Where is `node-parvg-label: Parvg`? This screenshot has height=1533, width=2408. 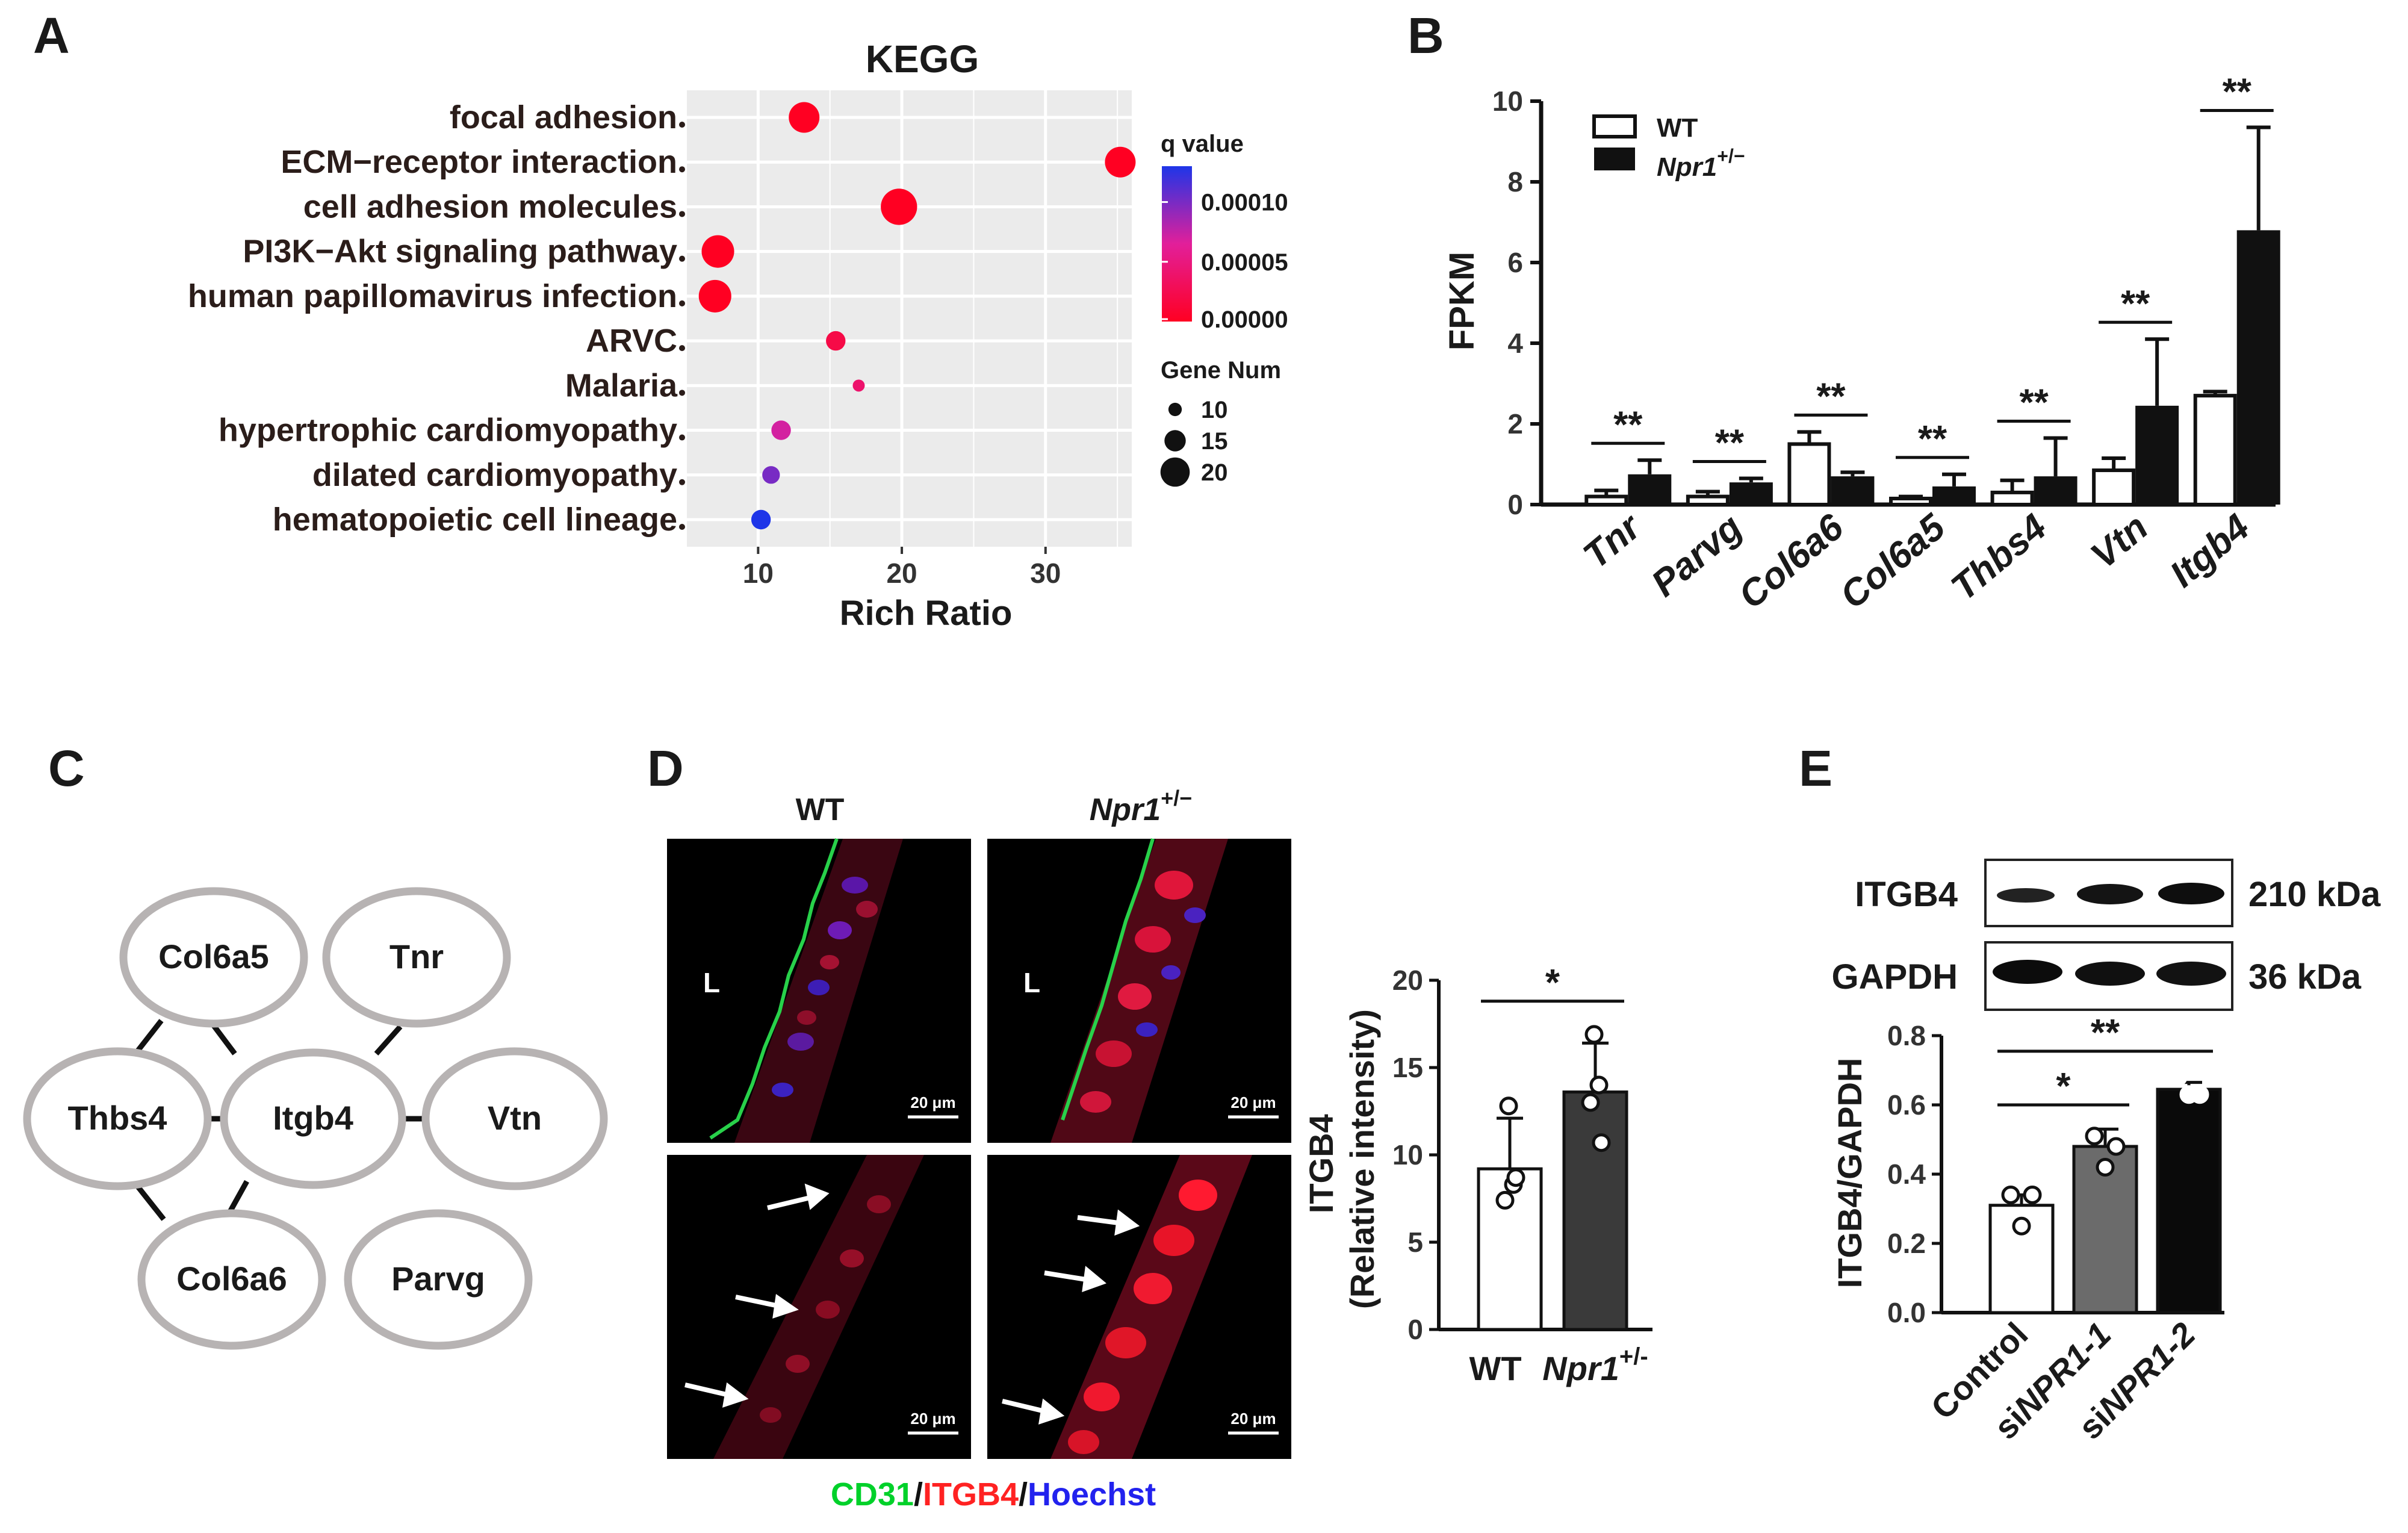 node-parvg-label: Parvg is located at coordinates (438, 1279).